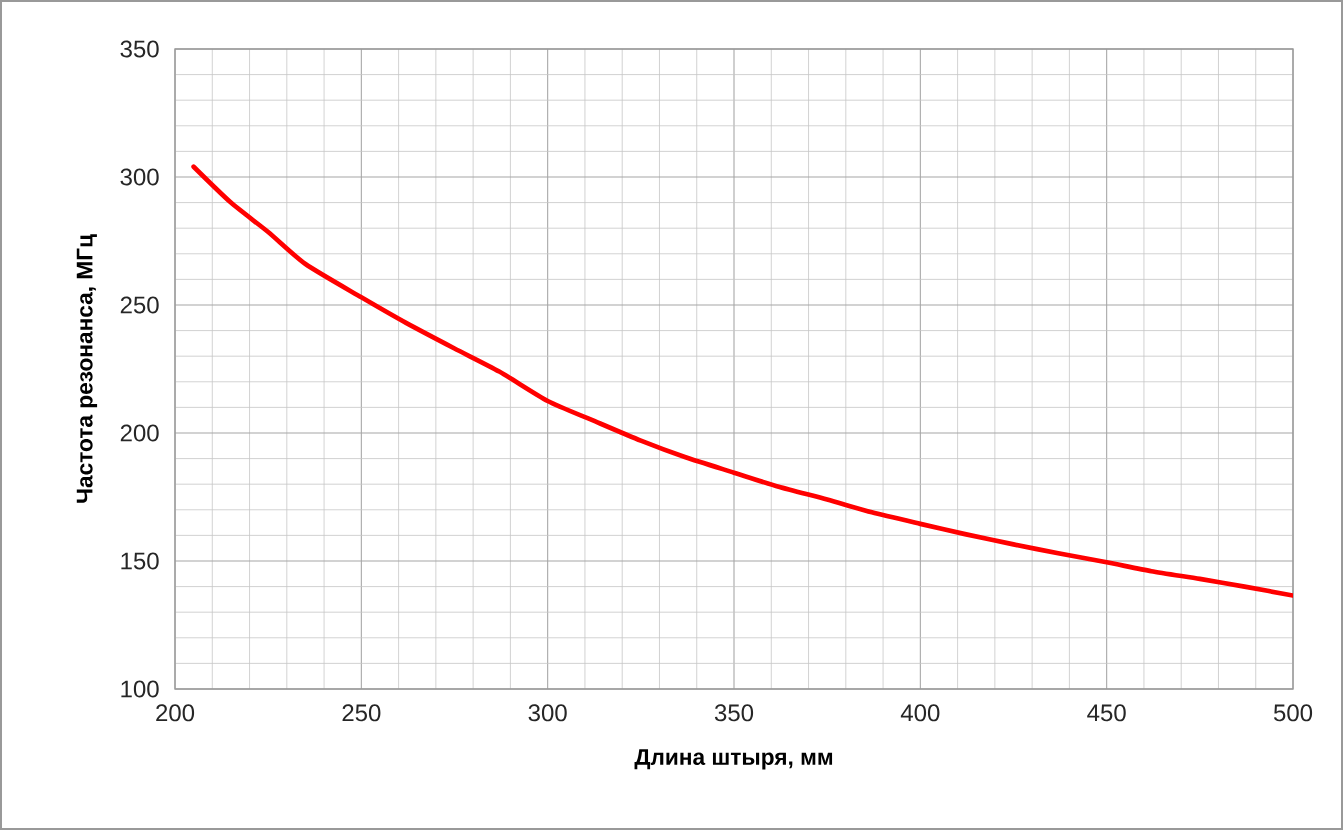 The width and height of the screenshot is (1343, 830). What do you see at coordinates (1106, 713) in the screenshot?
I see `x-tick-label: 450` at bounding box center [1106, 713].